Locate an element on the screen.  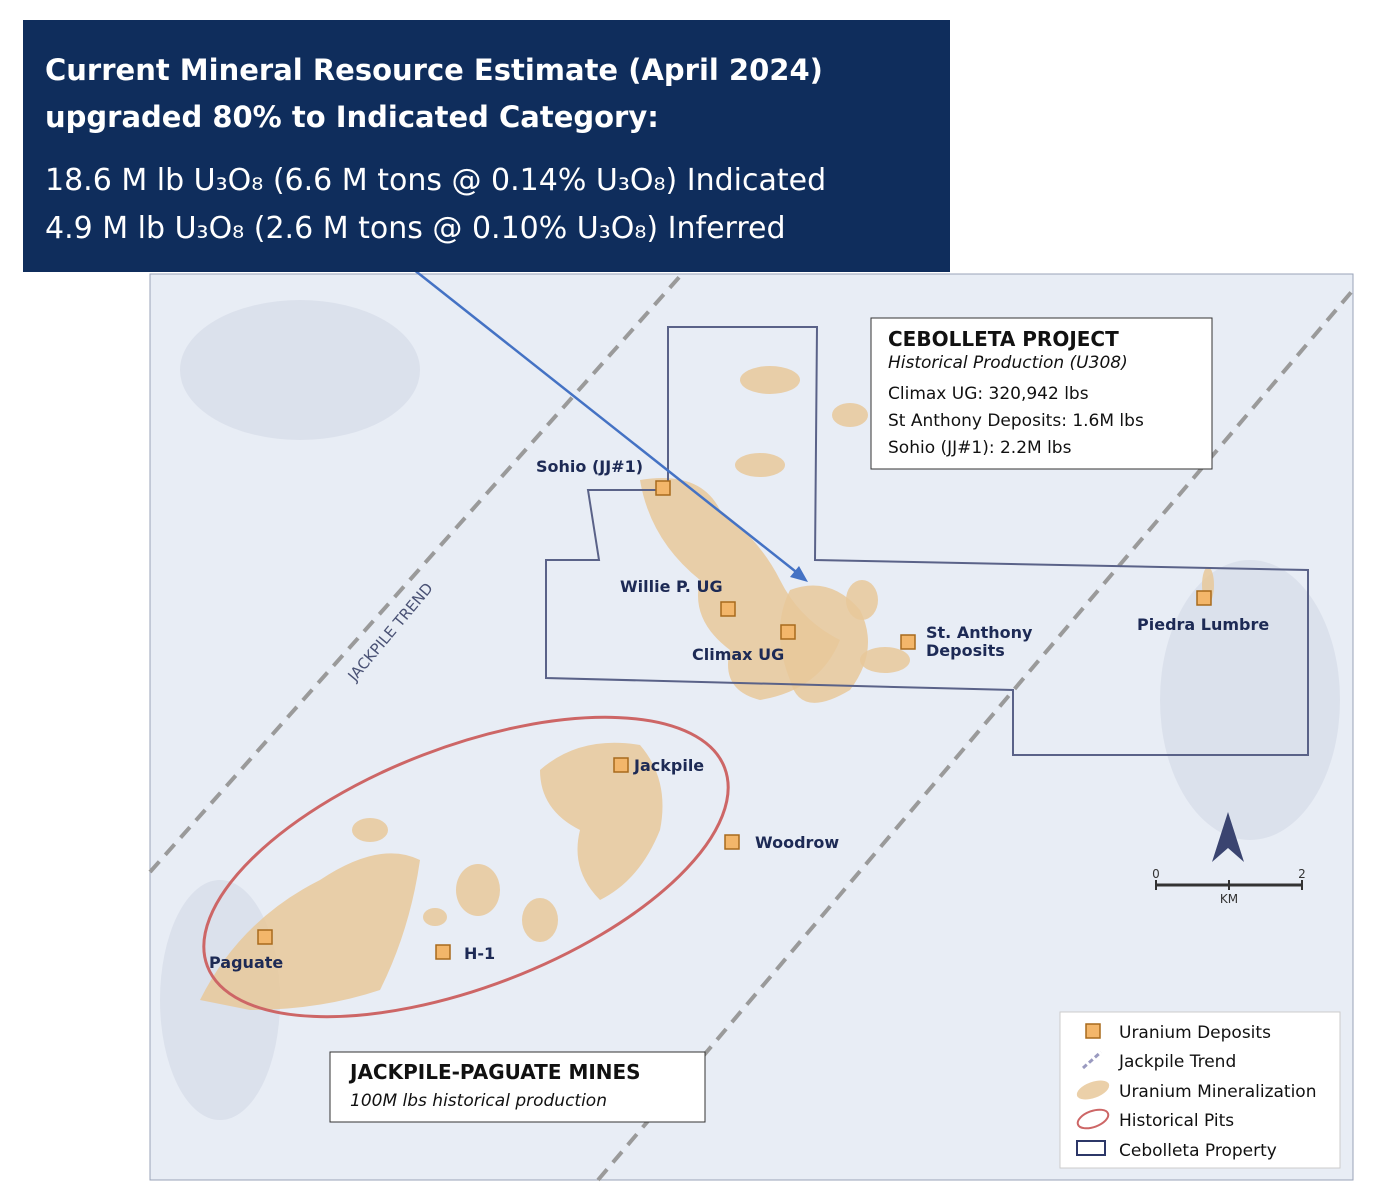
box-item: Climax UG: 320,942 lbs is located at coordinates (988, 394).